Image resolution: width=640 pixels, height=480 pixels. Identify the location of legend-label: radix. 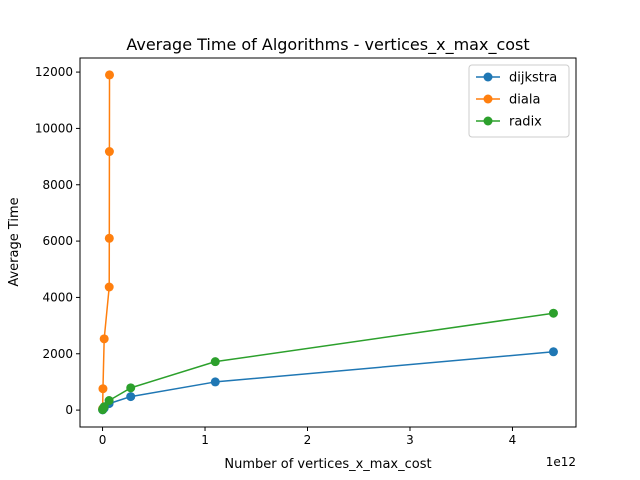
(525, 122).